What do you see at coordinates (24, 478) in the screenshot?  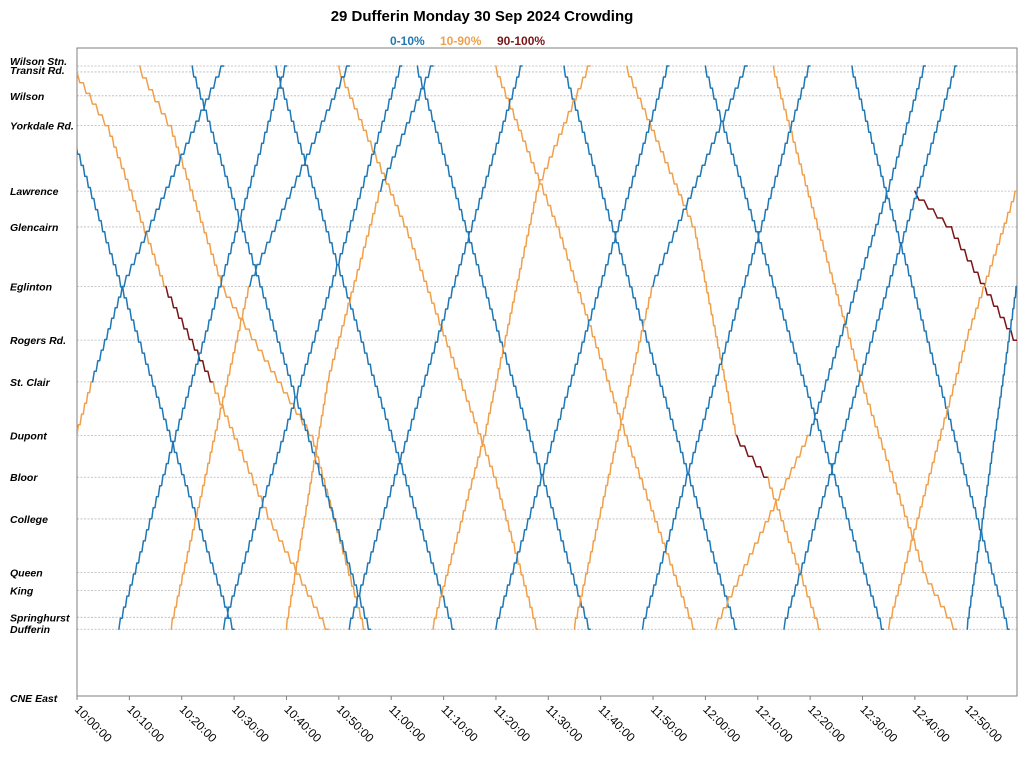 I see `stop-label: Bloor` at bounding box center [24, 478].